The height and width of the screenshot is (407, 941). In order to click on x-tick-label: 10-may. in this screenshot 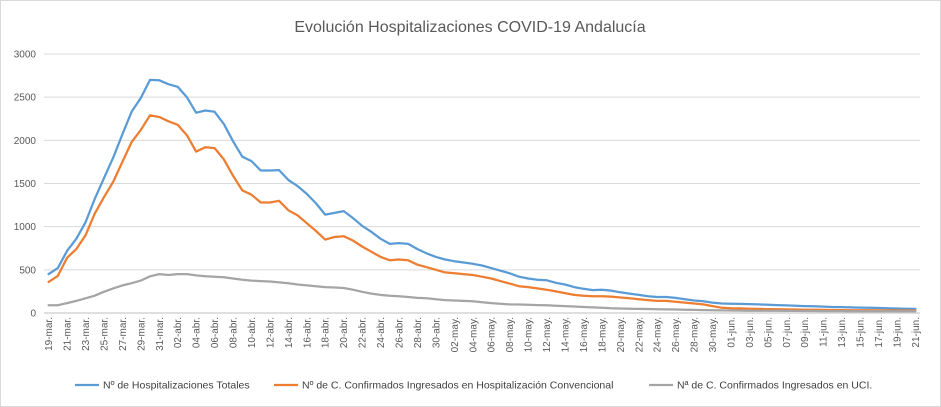, I will do `click(529, 334)`.